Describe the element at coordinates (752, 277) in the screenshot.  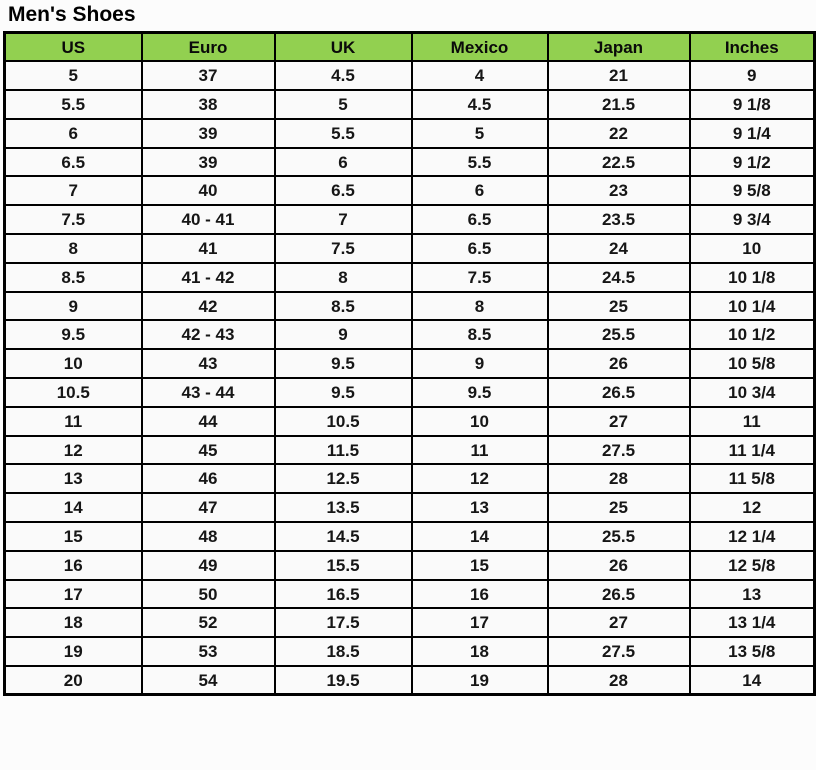
I see `table-cell: 10 1/8` at that location.